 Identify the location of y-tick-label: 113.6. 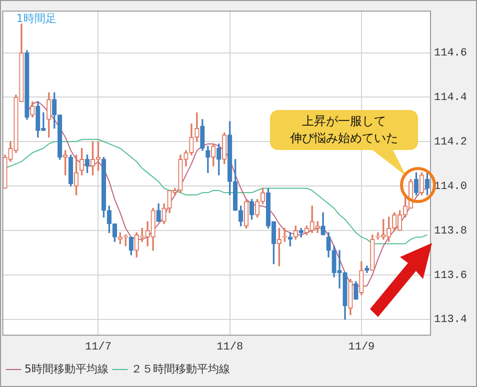
(451, 276).